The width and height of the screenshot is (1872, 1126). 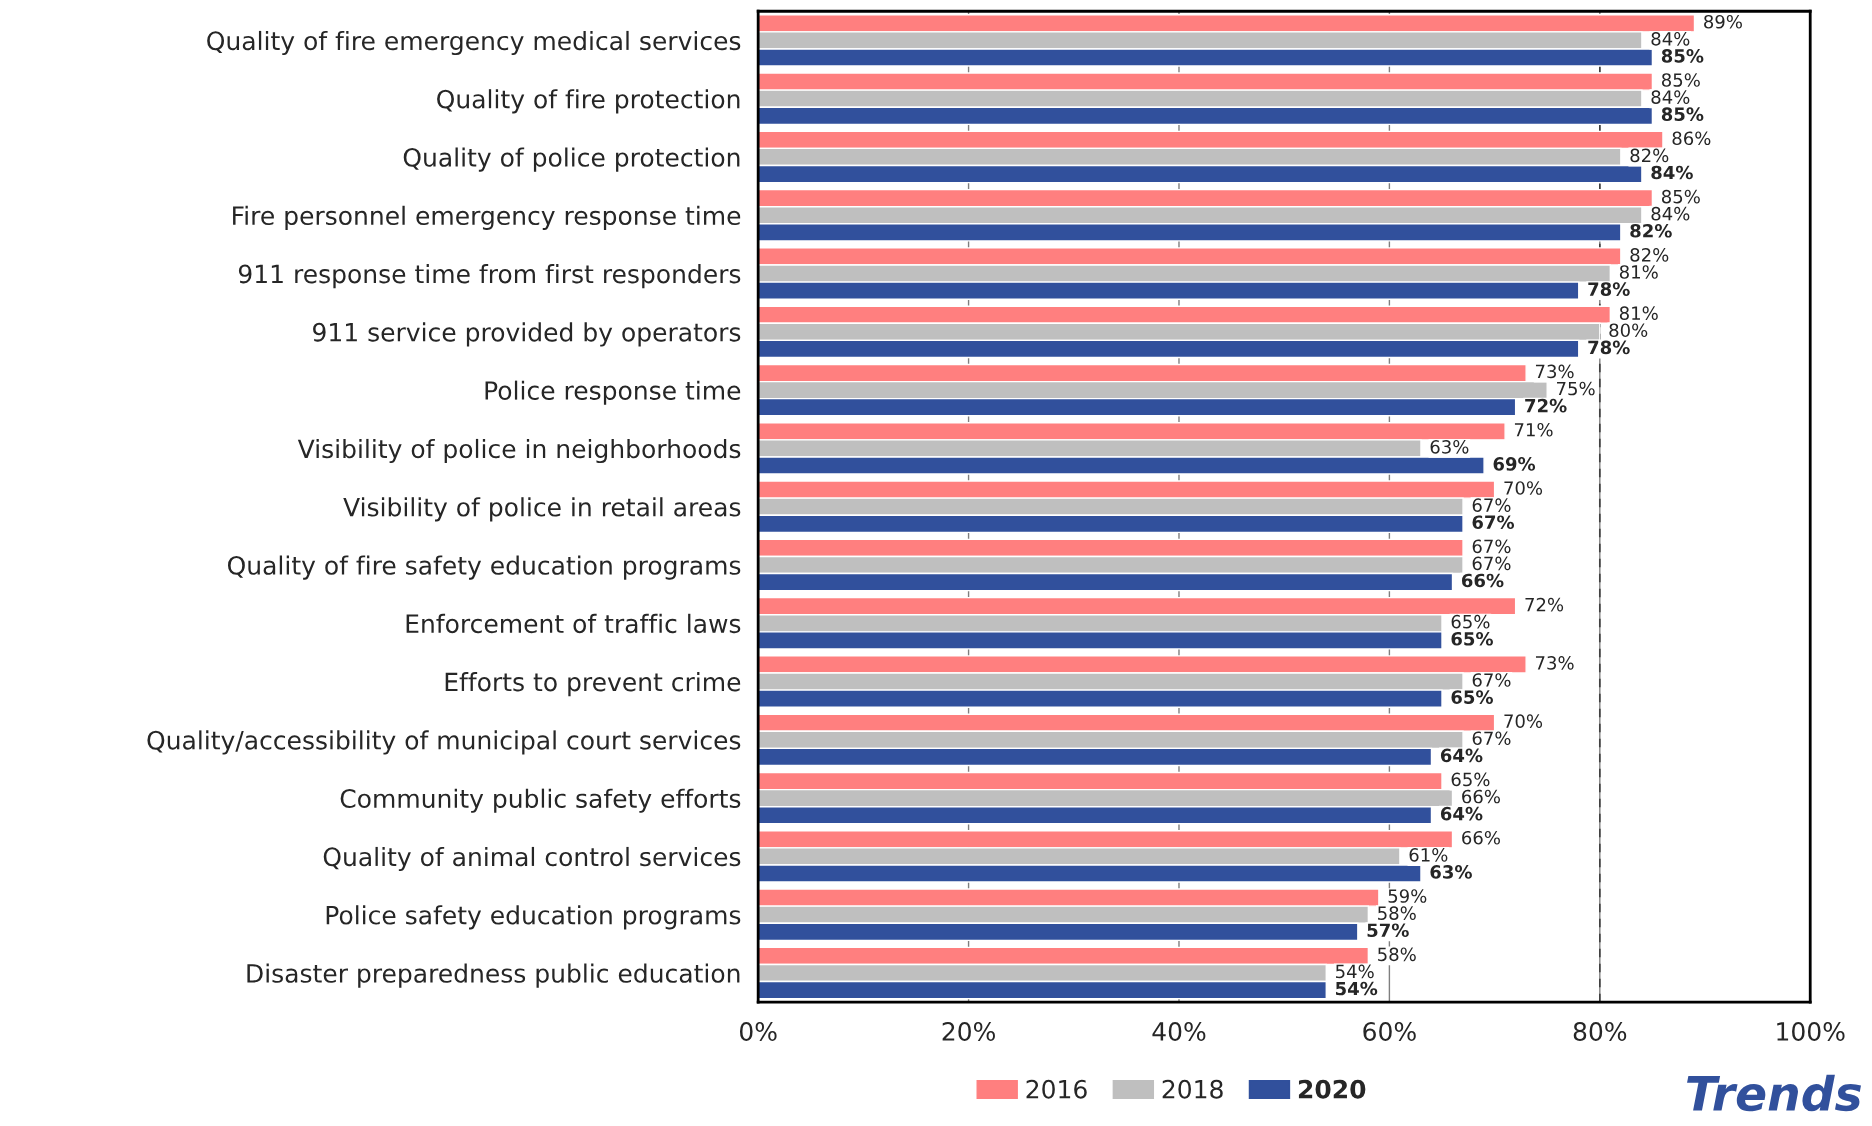 I want to click on y-tick-label: Enforcement of traffic laws, so click(x=573, y=623).